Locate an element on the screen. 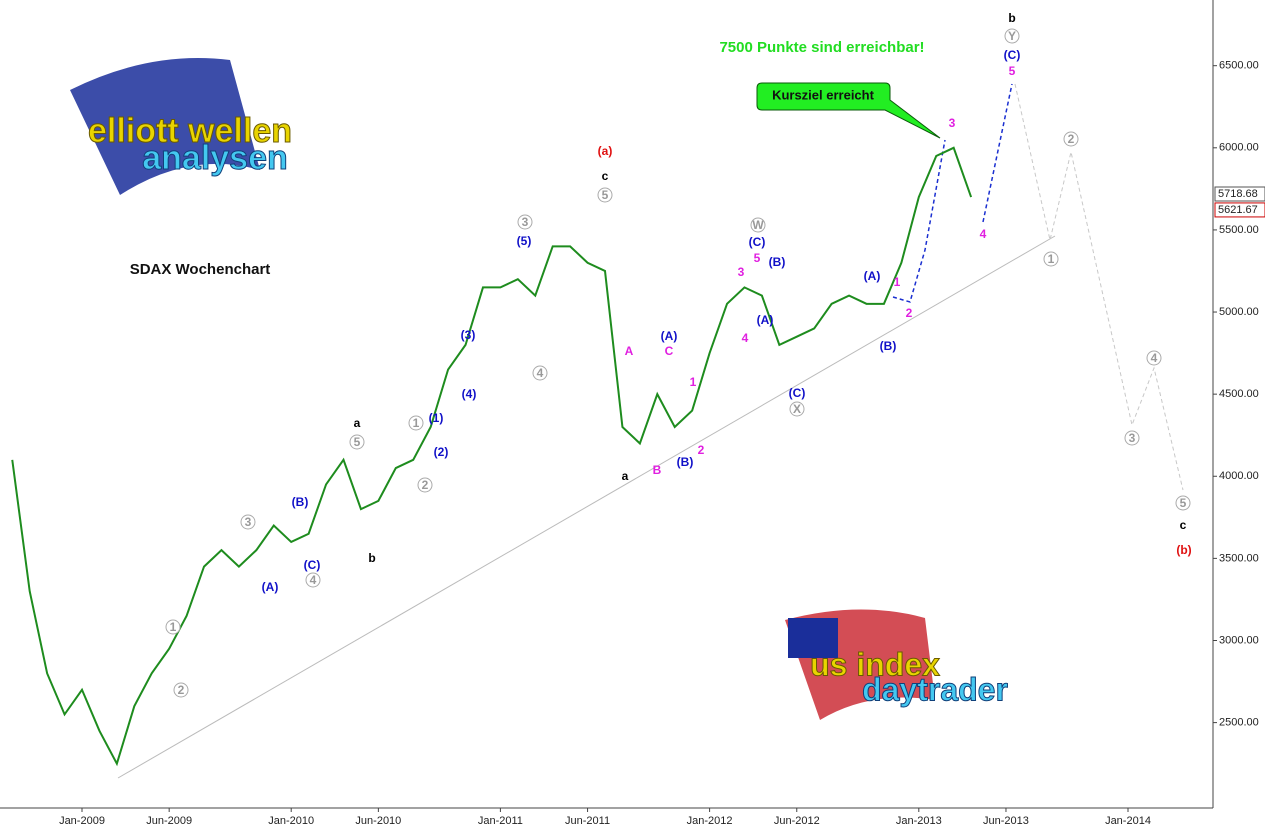  y-tick-label: 5000.00 is located at coordinates (1239, 312).